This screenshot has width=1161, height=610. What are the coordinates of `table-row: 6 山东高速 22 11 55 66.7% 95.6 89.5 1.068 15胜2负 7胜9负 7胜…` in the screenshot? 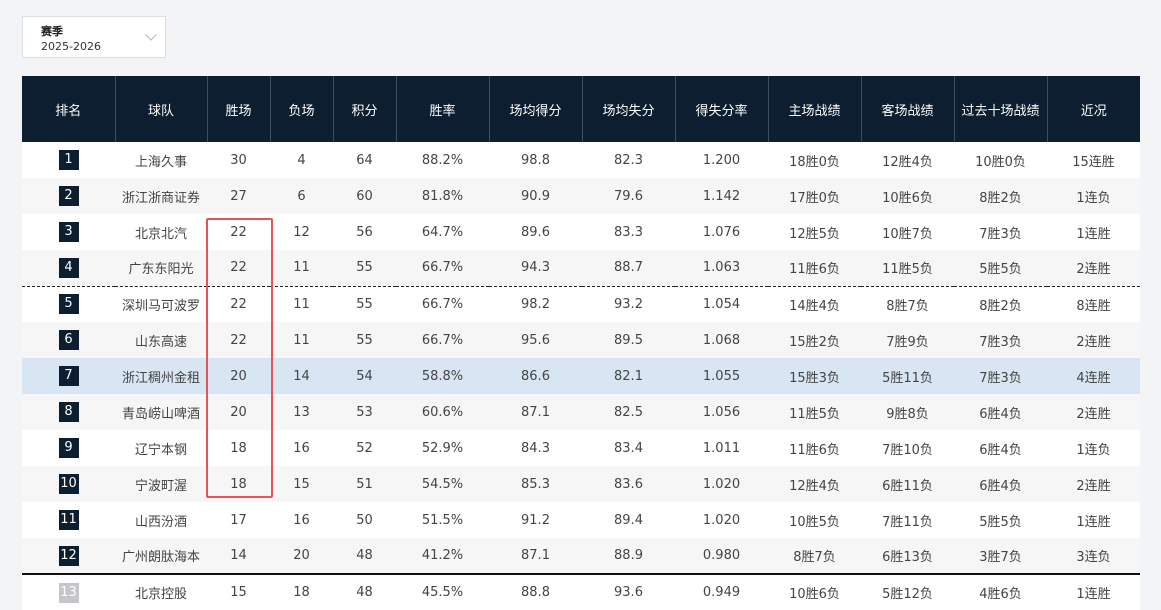 It's located at (581, 340).